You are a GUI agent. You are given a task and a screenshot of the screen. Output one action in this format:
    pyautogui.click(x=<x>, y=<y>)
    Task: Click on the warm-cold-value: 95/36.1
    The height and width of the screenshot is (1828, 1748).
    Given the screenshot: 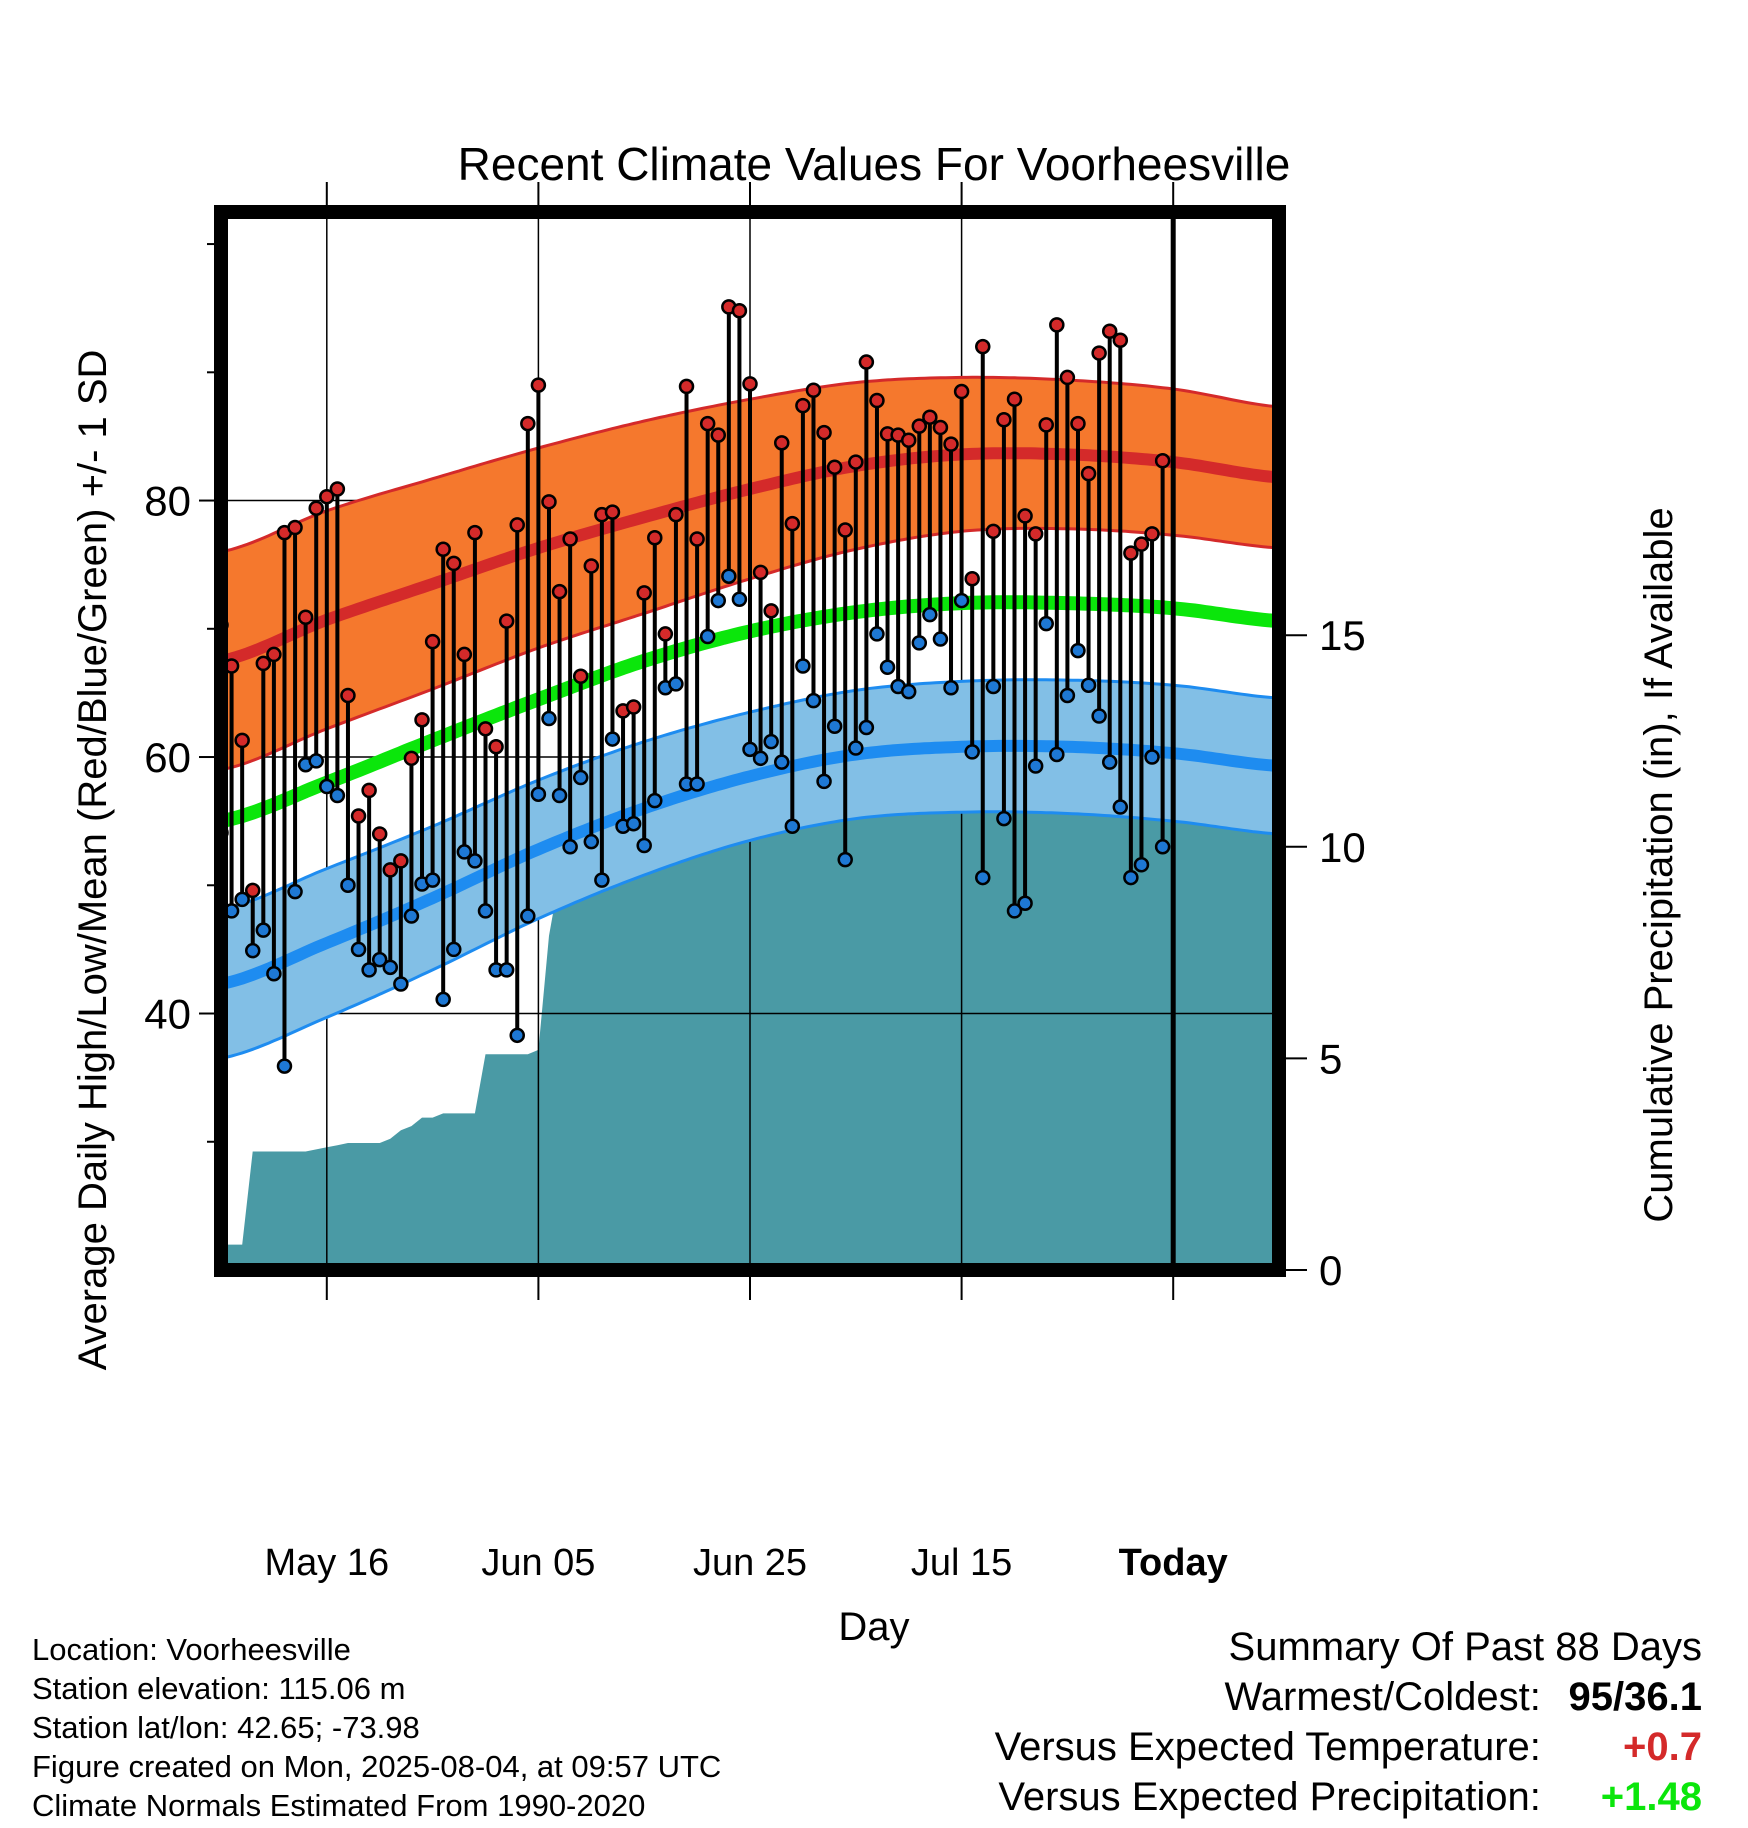 What is the action you would take?
    pyautogui.click(x=1635, y=1697)
    